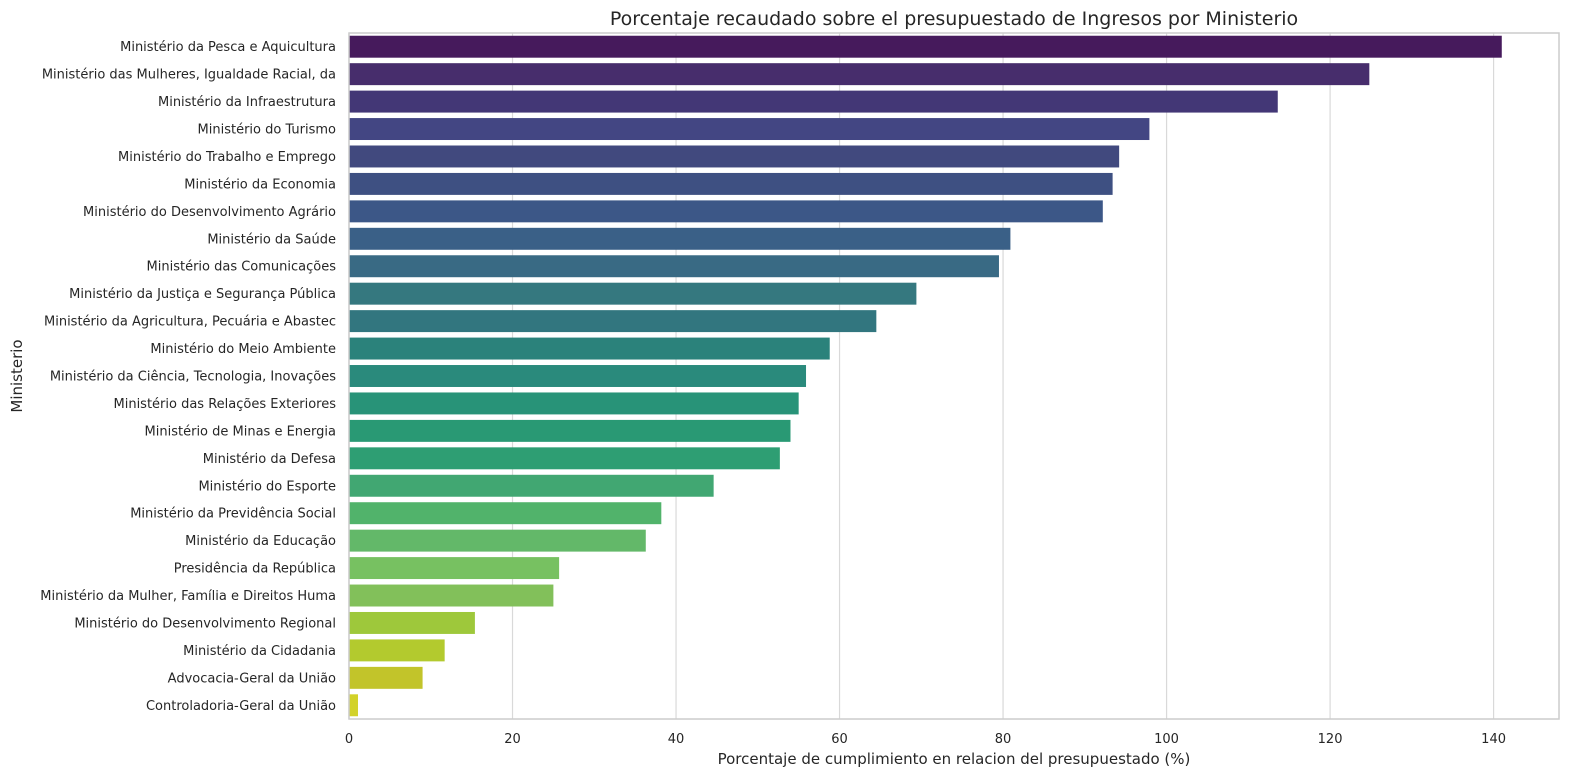 Image resolution: width=1584 pixels, height=784 pixels. Describe the element at coordinates (267, 486) in the screenshot. I see `y-category-label: Ministério do Esporte` at that location.